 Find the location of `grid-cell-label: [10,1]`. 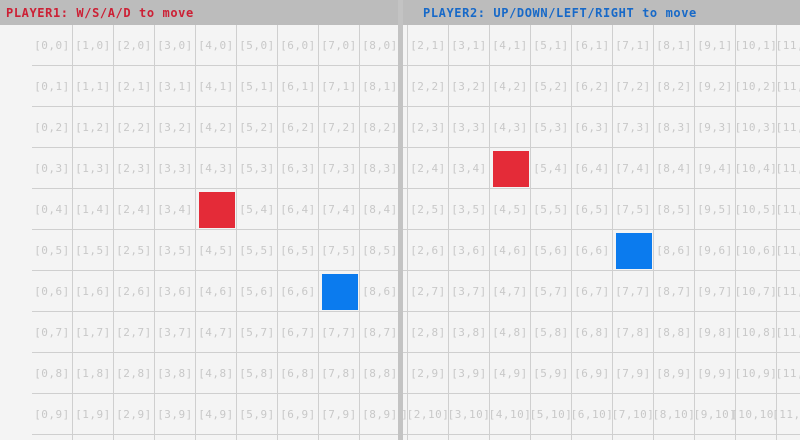

grid-cell-label: [10,1] is located at coordinates (756, 45).